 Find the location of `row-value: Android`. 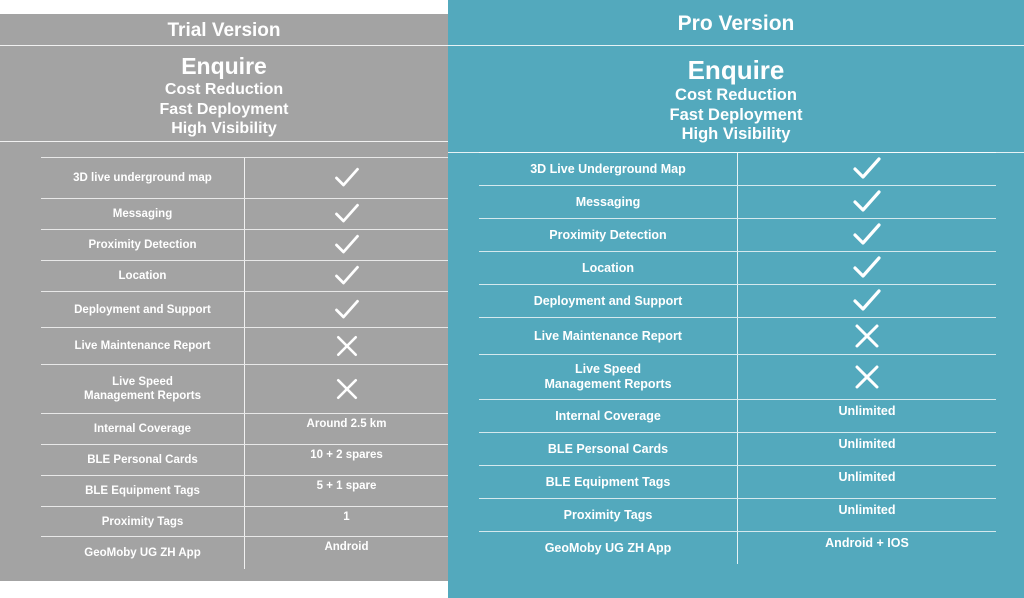

row-value: Android is located at coordinates (346, 547).